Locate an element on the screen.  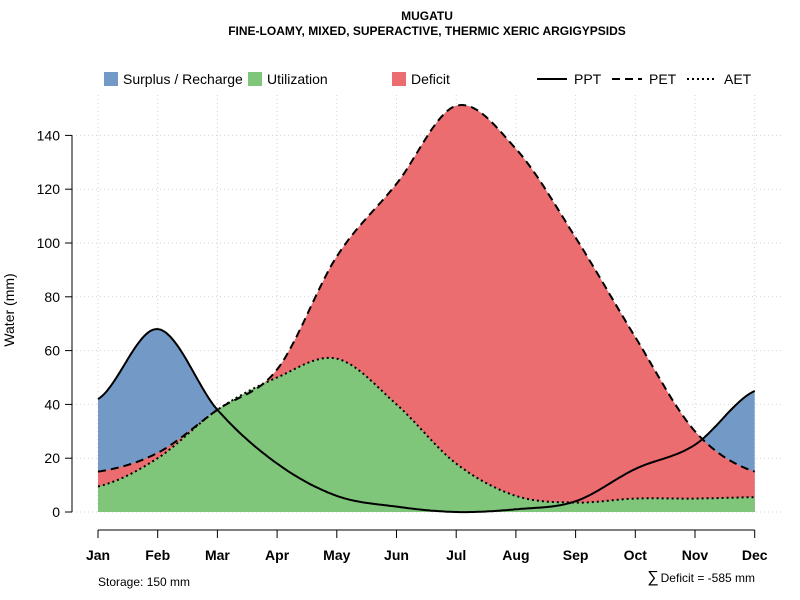
y-tick-label-0: 0 is located at coordinates (56, 512).